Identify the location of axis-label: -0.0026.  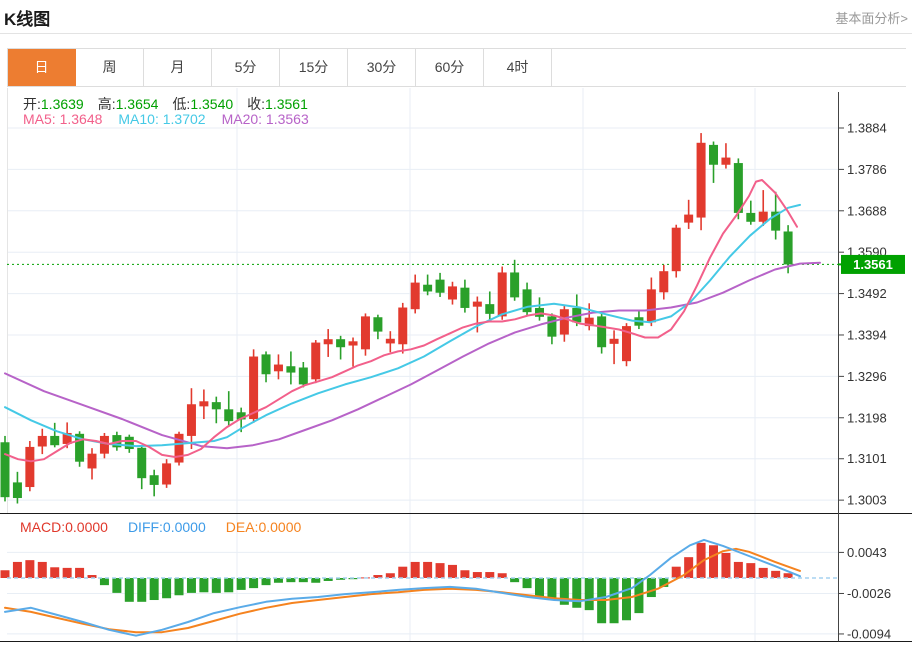
(869, 593).